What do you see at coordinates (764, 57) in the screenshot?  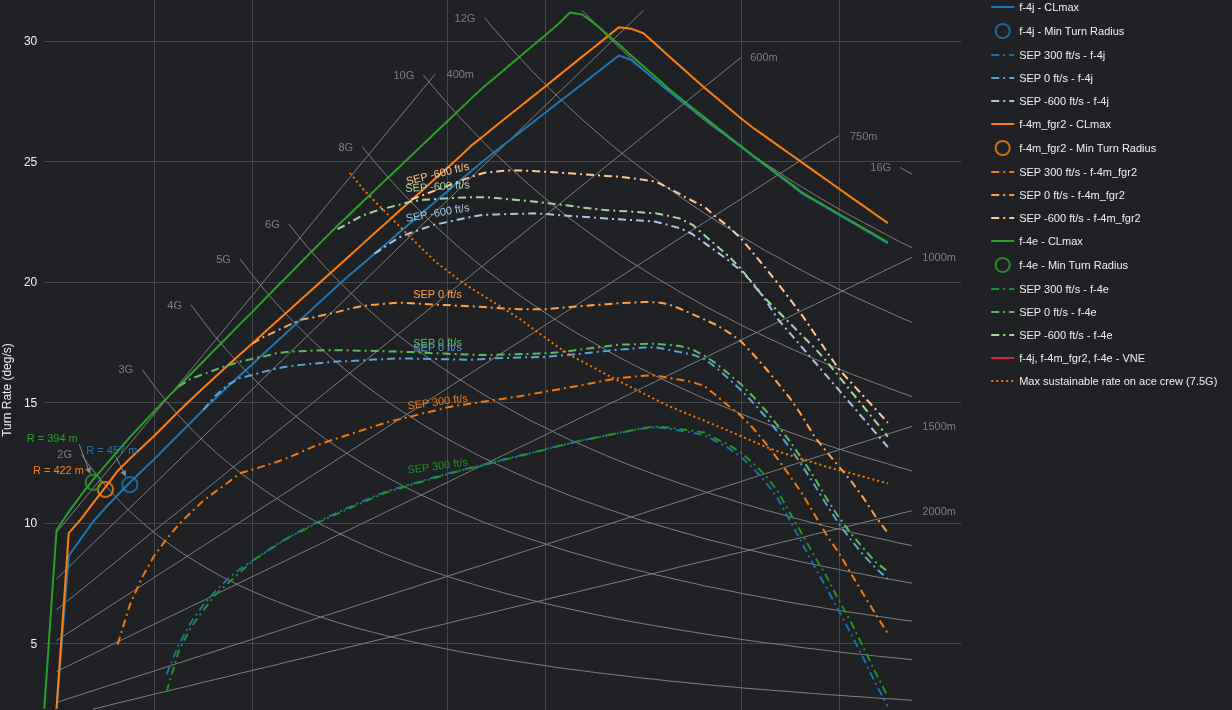 I see `annotation: 600m` at bounding box center [764, 57].